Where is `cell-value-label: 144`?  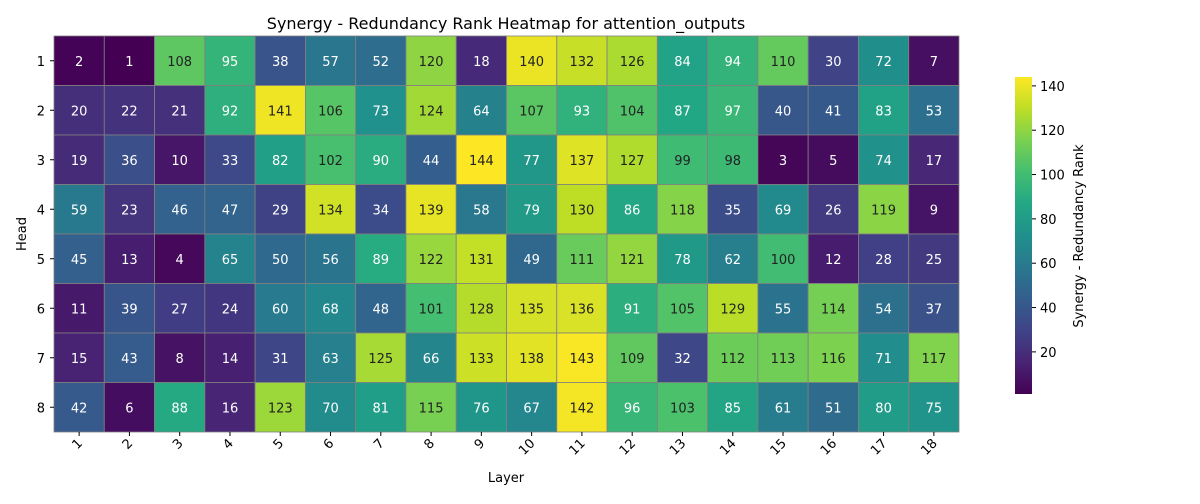
cell-value-label: 144 is located at coordinates (481, 161).